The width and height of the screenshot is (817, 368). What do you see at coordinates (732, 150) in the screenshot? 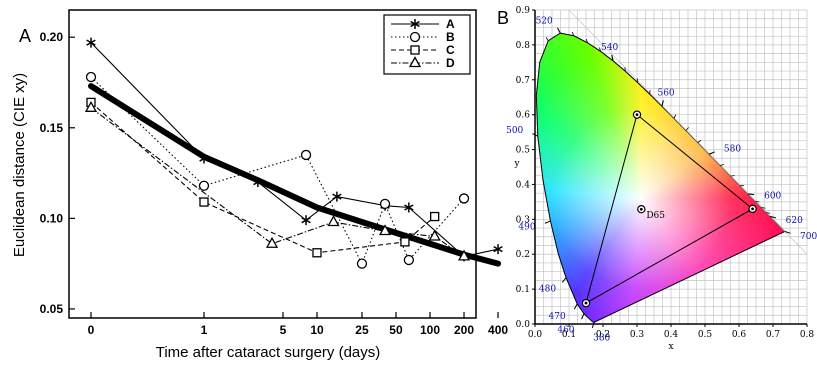
I see `wavelength-label: 580` at bounding box center [732, 150].